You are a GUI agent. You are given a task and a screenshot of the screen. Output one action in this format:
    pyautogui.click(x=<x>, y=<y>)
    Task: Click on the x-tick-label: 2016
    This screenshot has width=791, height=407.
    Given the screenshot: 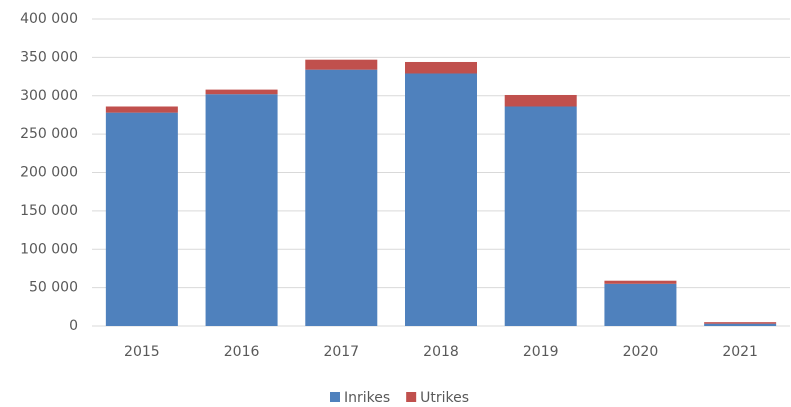 What is the action you would take?
    pyautogui.click(x=242, y=352)
    